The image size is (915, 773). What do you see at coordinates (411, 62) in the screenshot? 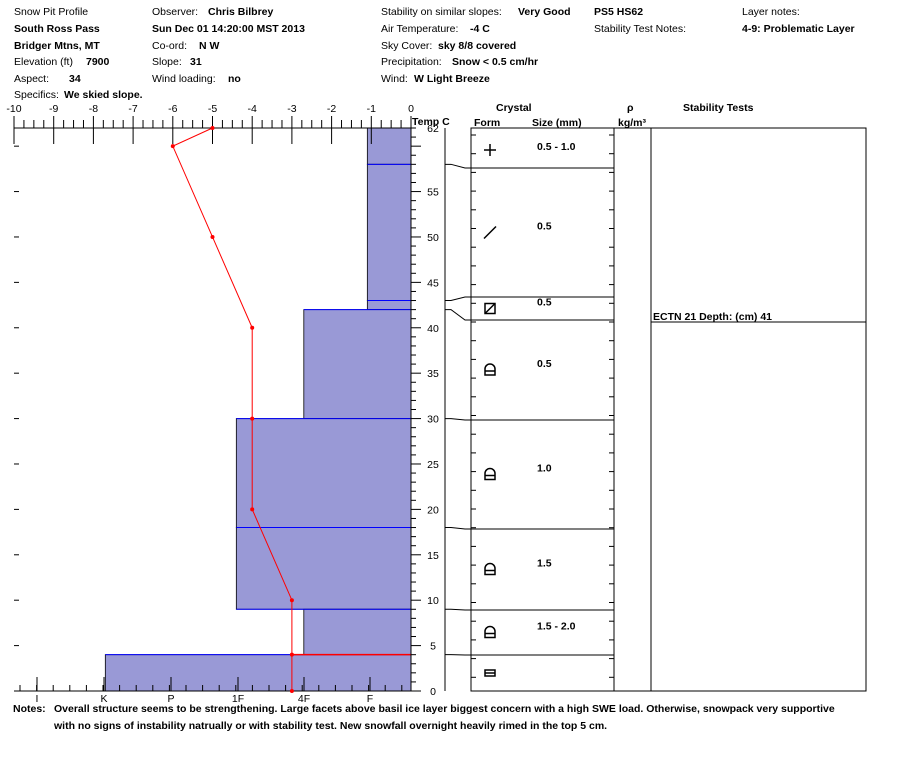
I see `precip-label: Precipitation:` at bounding box center [411, 62].